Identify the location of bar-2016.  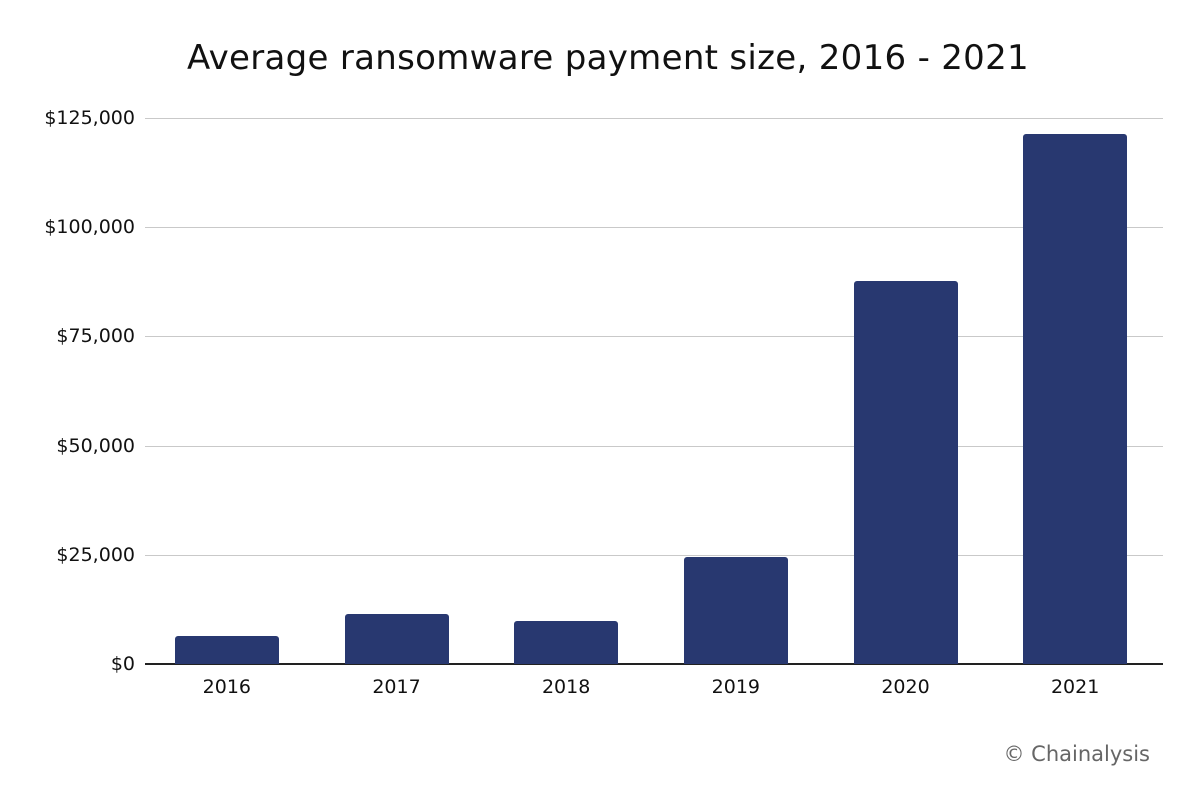
(226, 650).